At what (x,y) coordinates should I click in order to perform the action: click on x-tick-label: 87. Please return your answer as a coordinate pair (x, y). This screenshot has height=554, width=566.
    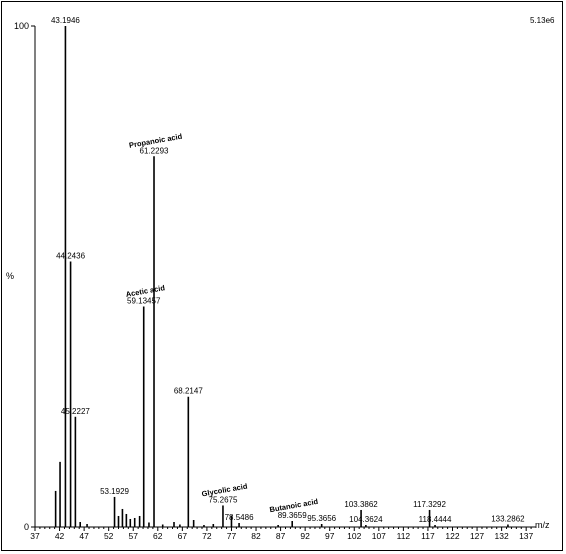
    Looking at the image, I should click on (281, 536).